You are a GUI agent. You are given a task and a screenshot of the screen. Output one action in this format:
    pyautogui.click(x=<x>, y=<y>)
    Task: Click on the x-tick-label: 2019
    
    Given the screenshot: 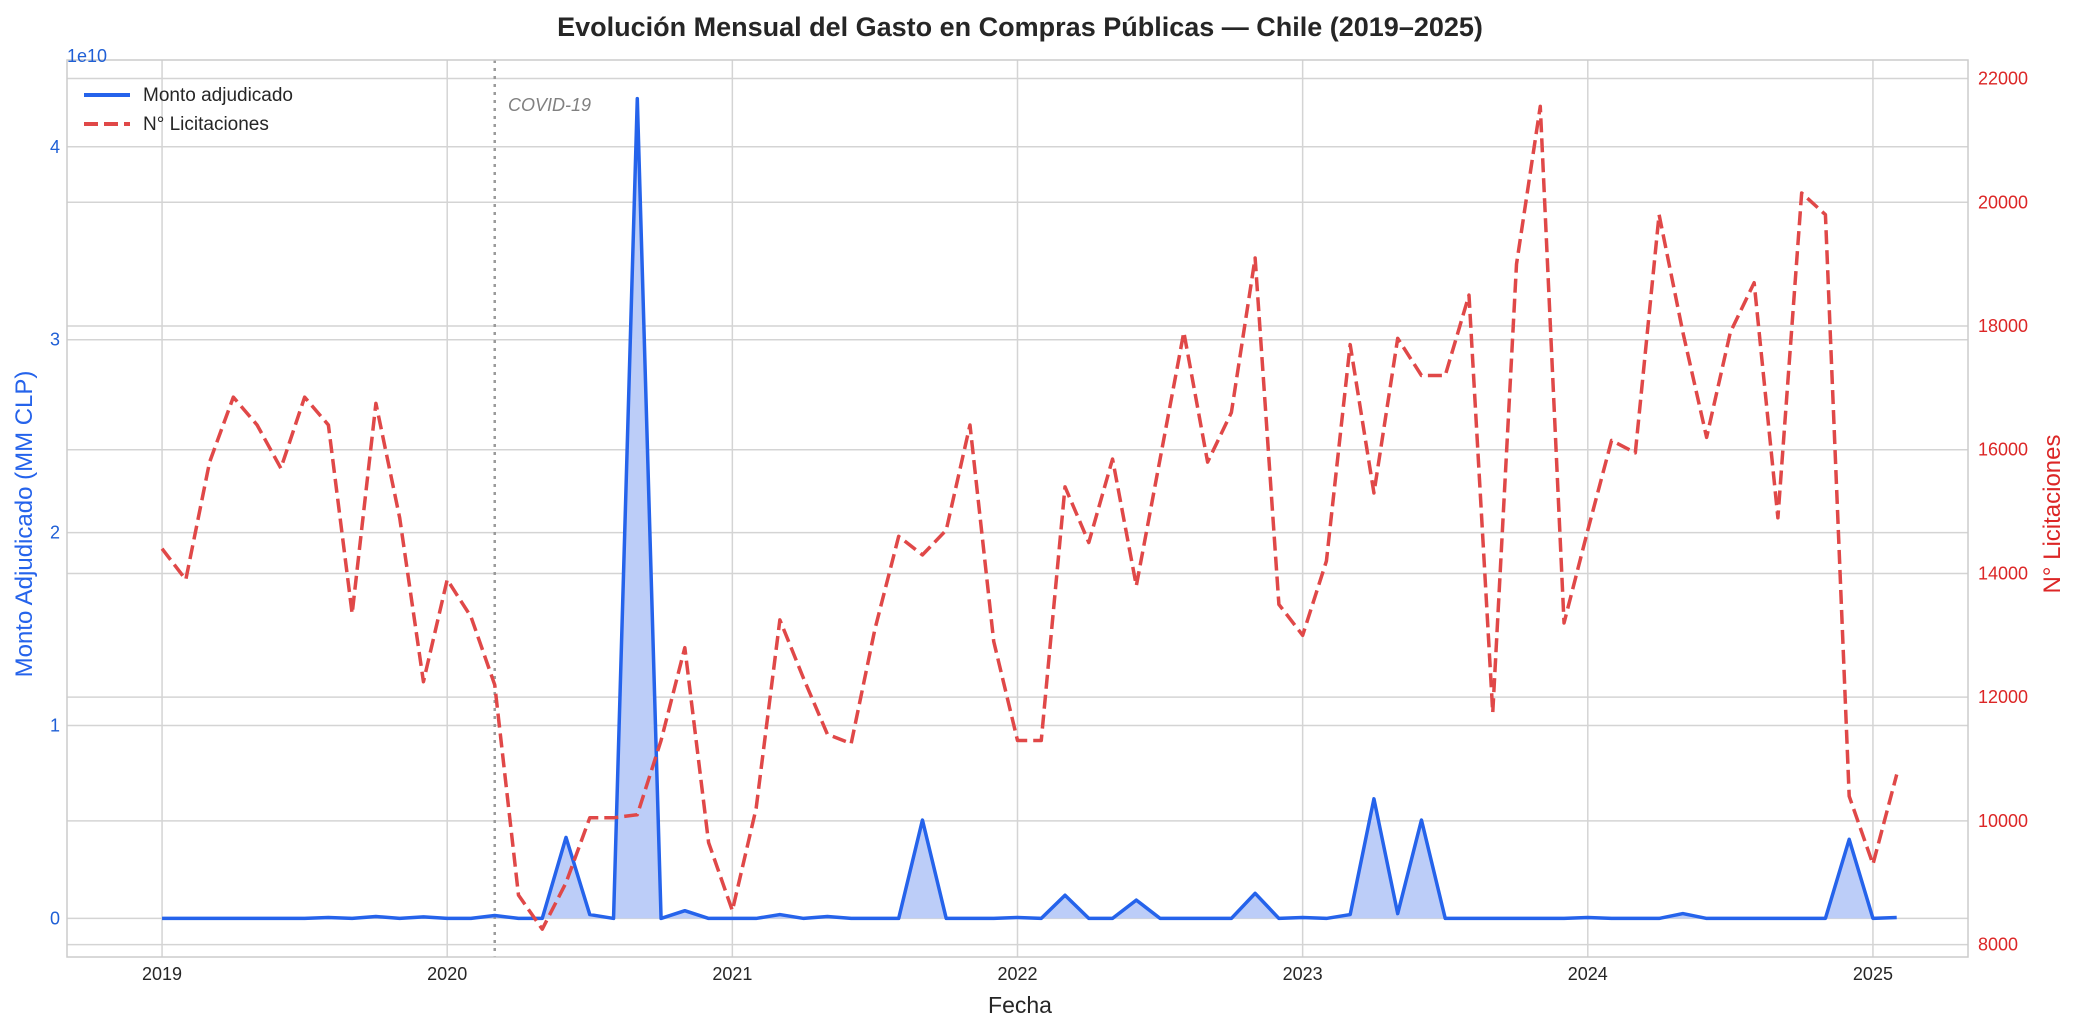 What is the action you would take?
    pyautogui.click(x=162, y=974)
    